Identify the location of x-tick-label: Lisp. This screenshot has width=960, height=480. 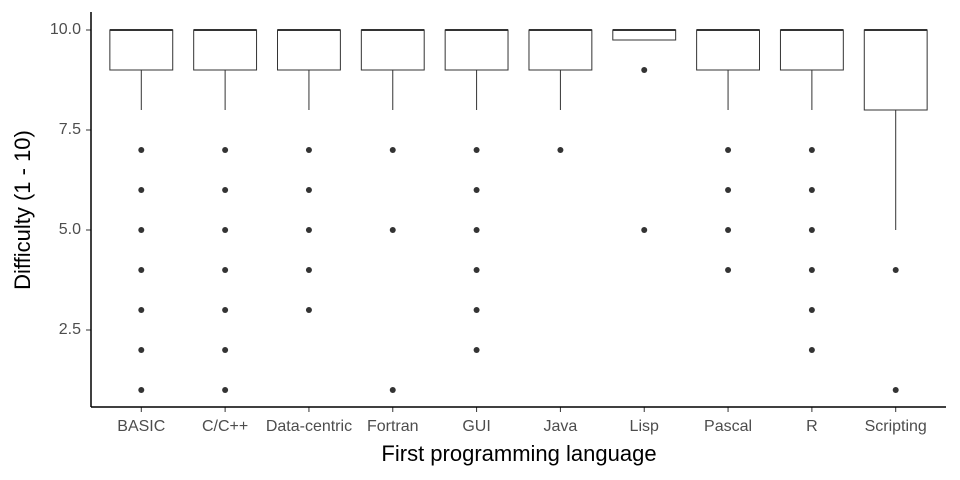
(644, 426).